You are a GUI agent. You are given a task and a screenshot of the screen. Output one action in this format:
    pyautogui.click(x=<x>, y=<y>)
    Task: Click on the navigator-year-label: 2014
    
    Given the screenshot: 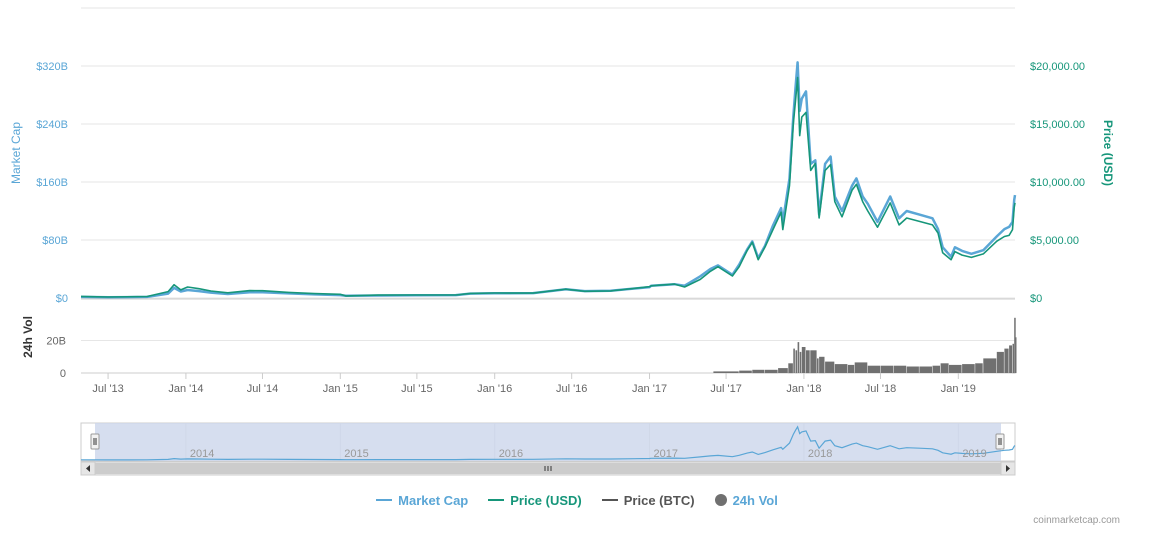 What is the action you would take?
    pyautogui.click(x=202, y=454)
    